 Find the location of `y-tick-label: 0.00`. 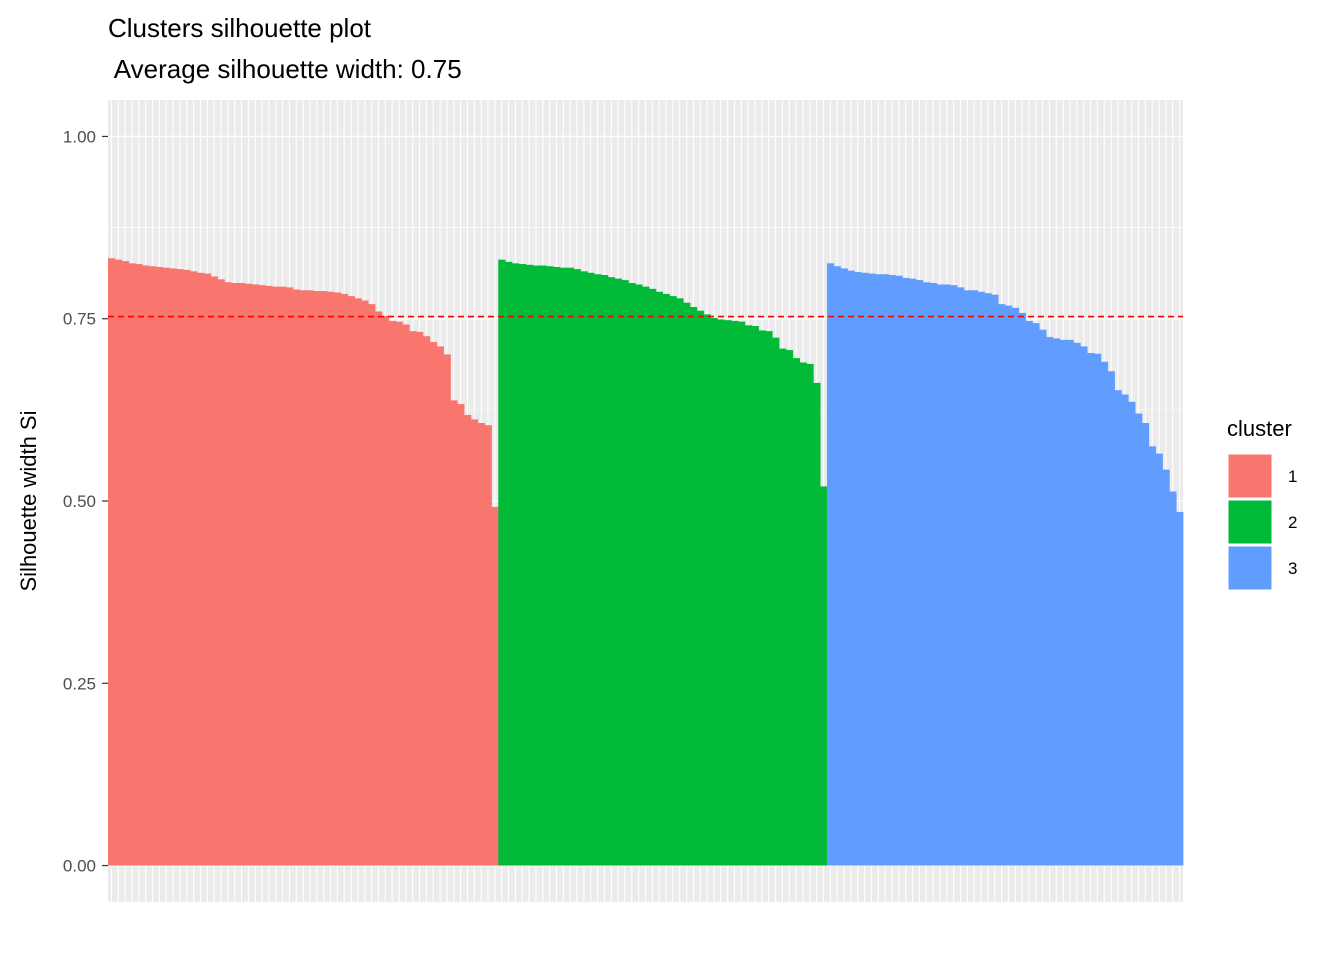

y-tick-label: 0.00 is located at coordinates (79, 866).